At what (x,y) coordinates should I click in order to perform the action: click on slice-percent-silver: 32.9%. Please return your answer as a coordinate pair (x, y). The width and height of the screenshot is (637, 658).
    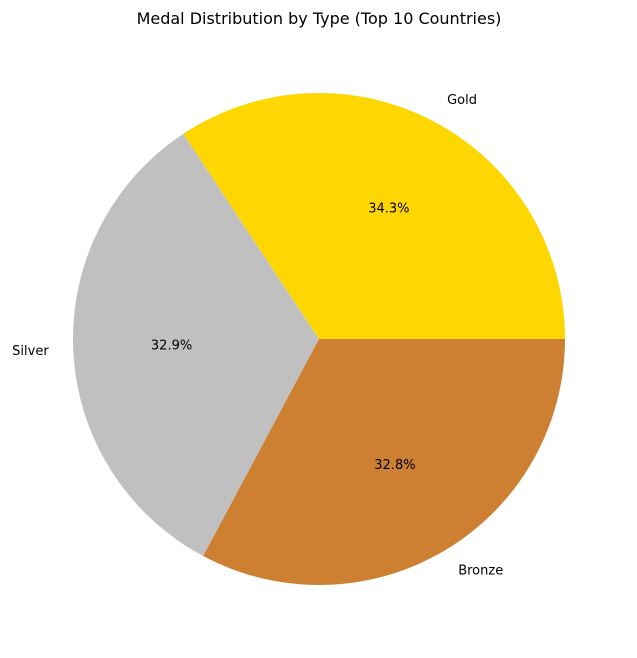
    Looking at the image, I should click on (171, 345).